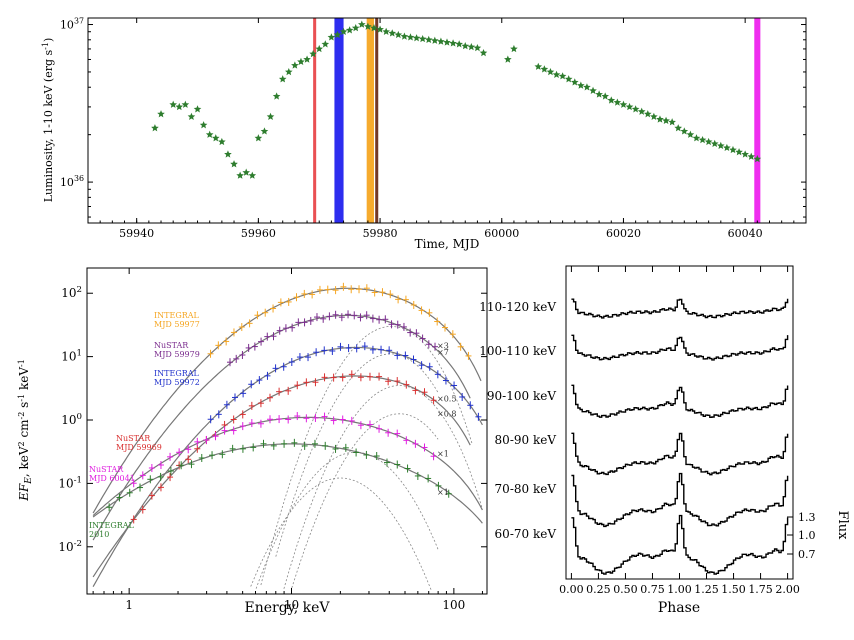 The image size is (854, 640). What do you see at coordinates (72, 181) in the screenshot?
I see `y-tick-label: 10³⁶` at bounding box center [72, 181].